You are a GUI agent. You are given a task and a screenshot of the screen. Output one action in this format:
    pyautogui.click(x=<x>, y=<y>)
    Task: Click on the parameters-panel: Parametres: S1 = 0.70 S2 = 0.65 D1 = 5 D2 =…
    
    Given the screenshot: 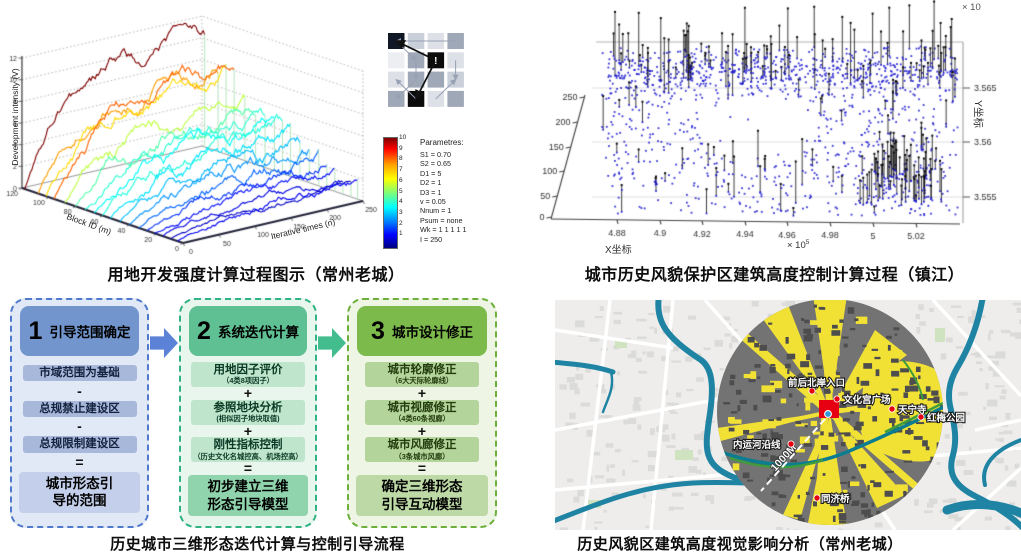 What is the action you would take?
    pyautogui.click(x=470, y=191)
    